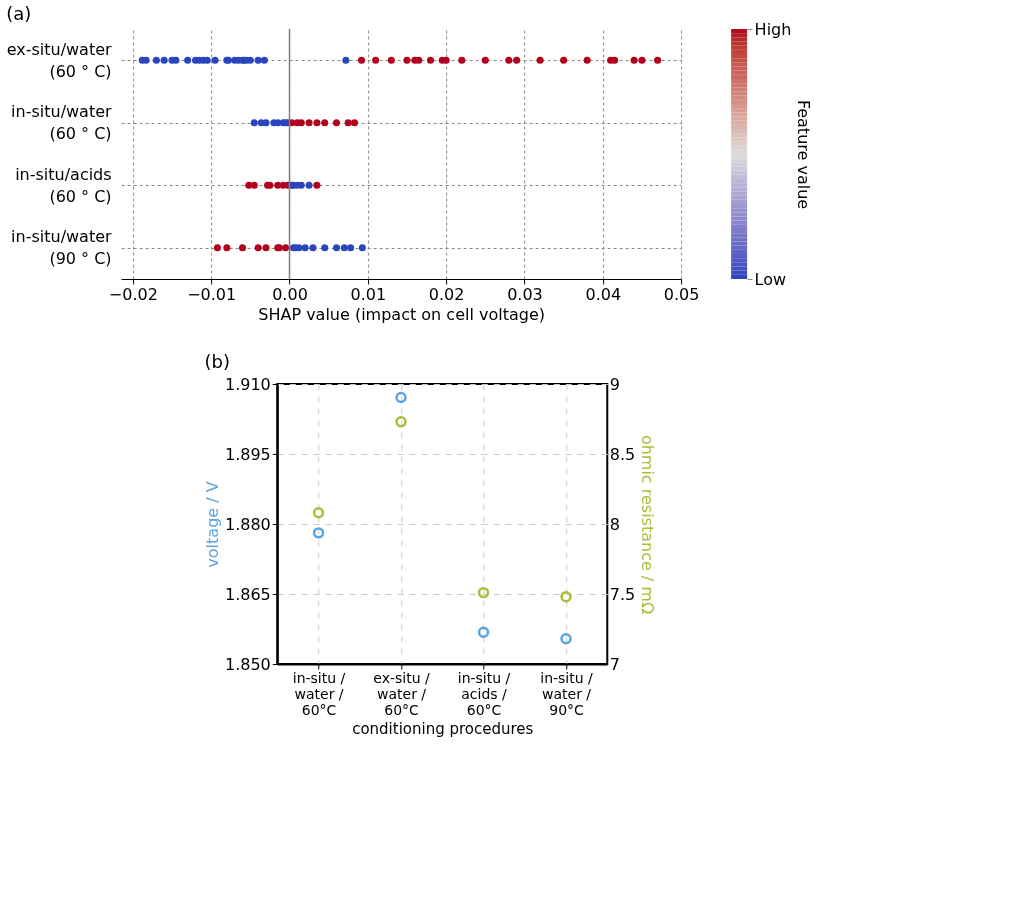  What do you see at coordinates (648, 524) in the screenshot?
I see `y2-axis-title: ohmic resistance / mΩ` at bounding box center [648, 524].